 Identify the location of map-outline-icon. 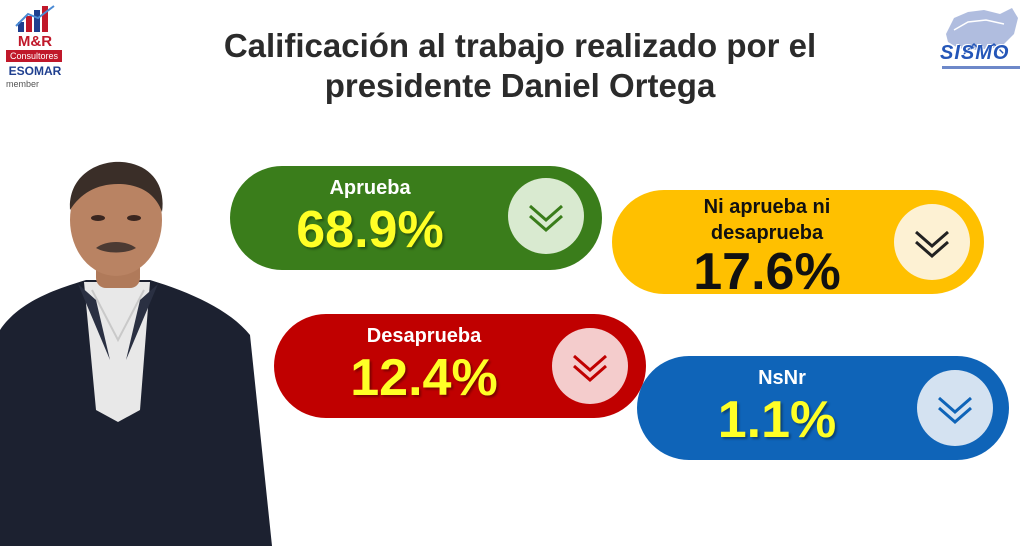
(982, 32).